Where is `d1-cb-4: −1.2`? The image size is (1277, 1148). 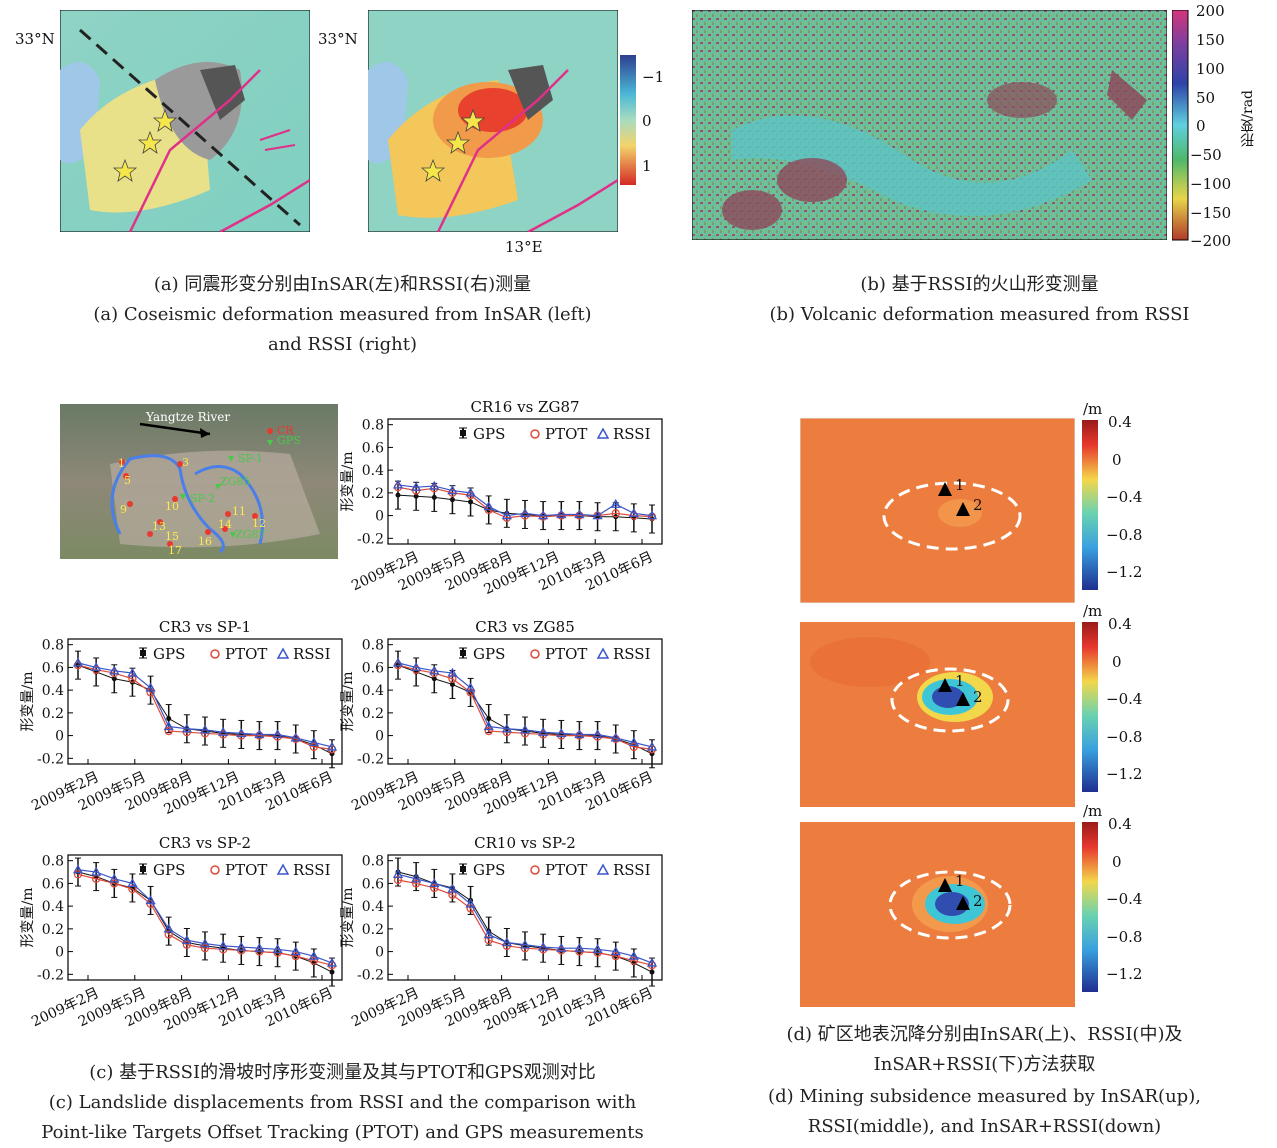
d1-cb-4: −1.2 is located at coordinates (1124, 572).